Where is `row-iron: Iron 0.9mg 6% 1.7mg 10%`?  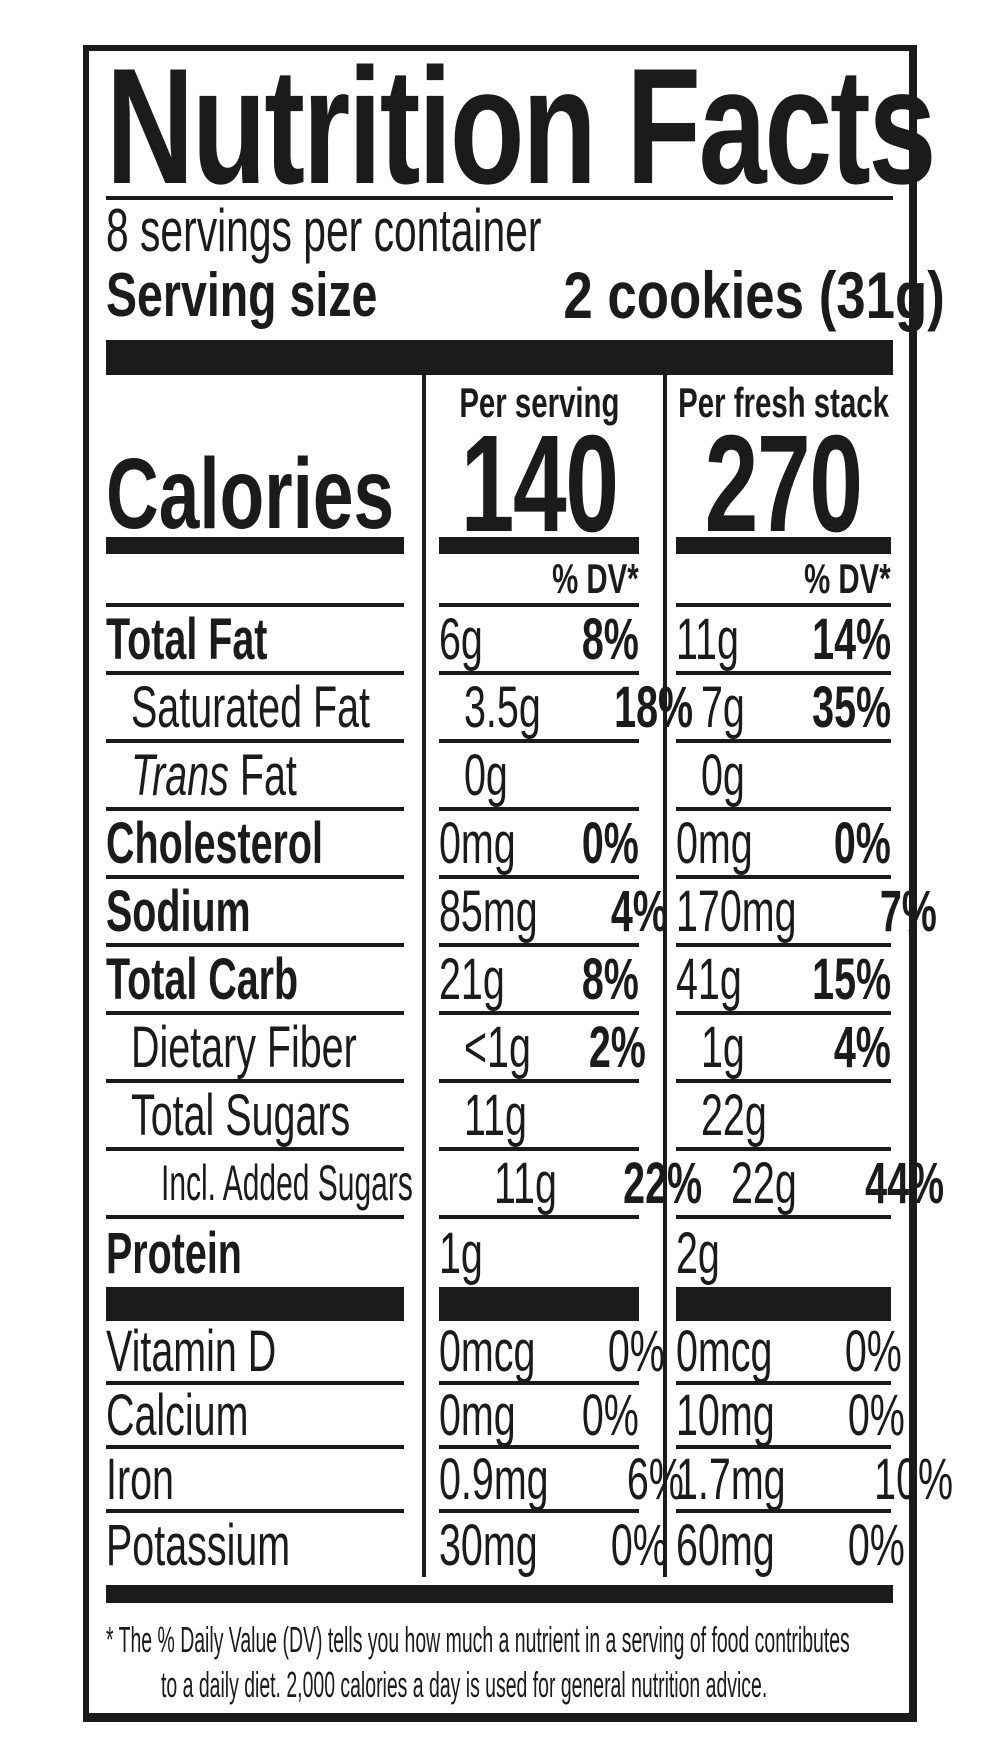
row-iron: Iron 0.9mg 6% 1.7mg 10% is located at coordinates (529, 1479).